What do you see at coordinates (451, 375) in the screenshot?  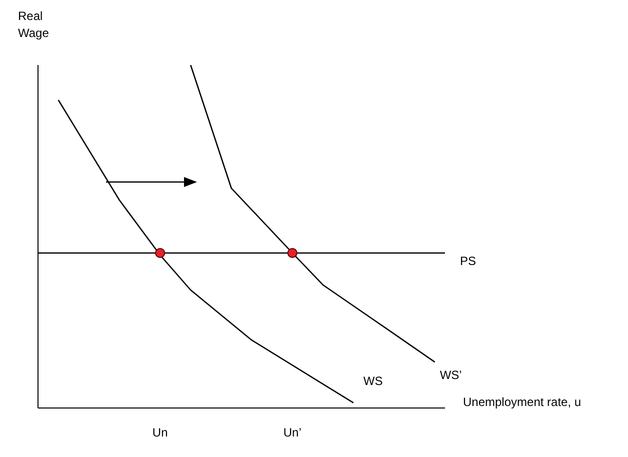 I see `series-label: WS’` at bounding box center [451, 375].